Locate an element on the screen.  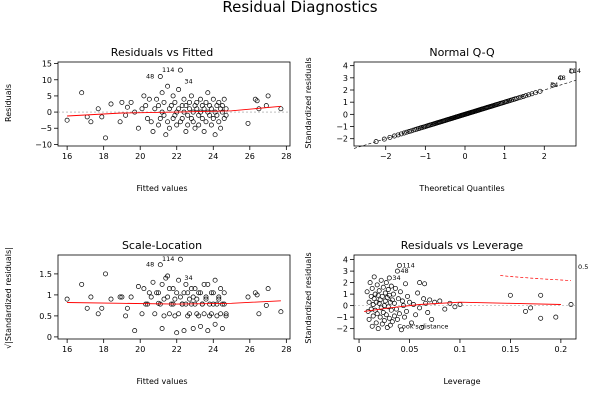
page-title: Residual Diagnostics is located at coordinates (299, 8).